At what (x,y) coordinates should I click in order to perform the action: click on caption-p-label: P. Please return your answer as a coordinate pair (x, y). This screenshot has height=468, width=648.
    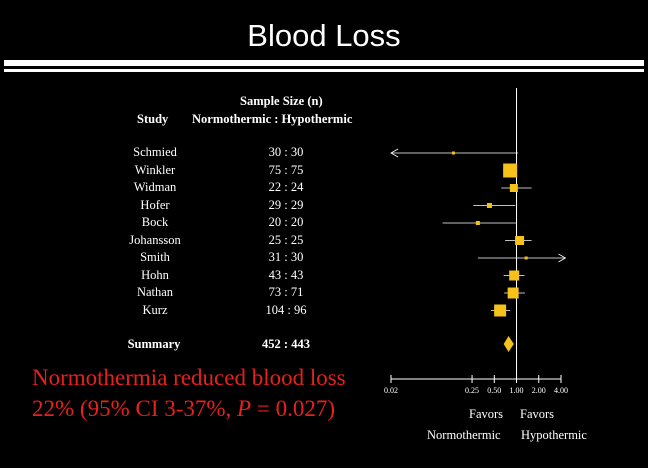
    Looking at the image, I should click on (244, 408).